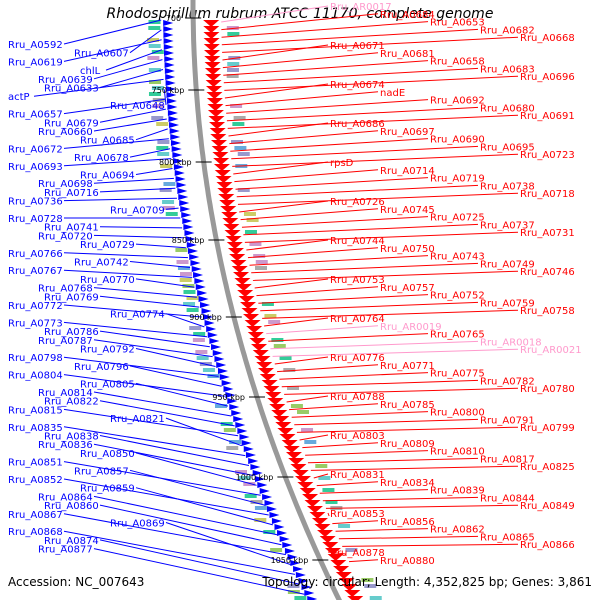 This screenshot has width=600, height=600. Describe the element at coordinates (137, 524) in the screenshot. I see `left-gene-label: Rru_A0869` at that location.